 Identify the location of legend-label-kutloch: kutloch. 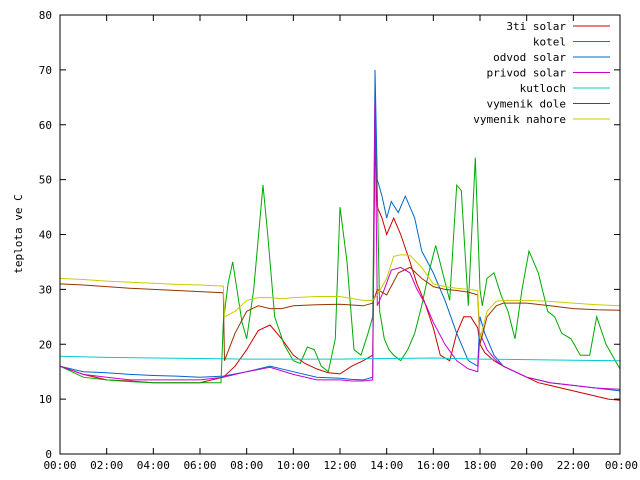
(543, 88).